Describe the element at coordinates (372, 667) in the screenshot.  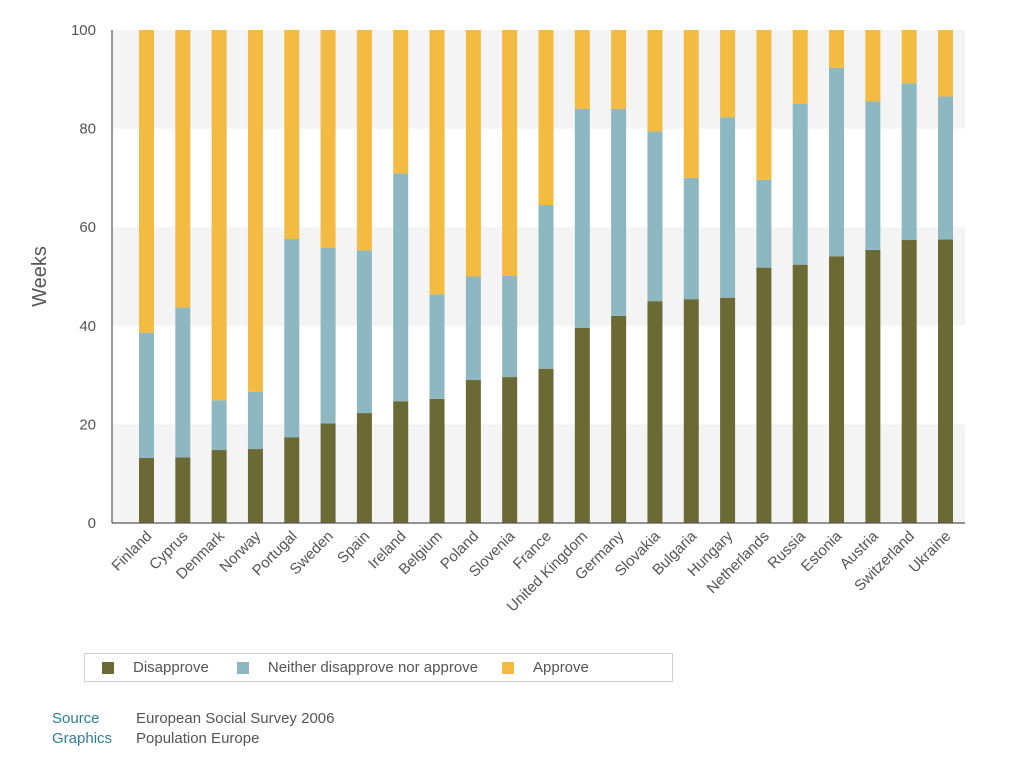
I see `legend-label-neither: Neither disapprove nor approve` at that location.